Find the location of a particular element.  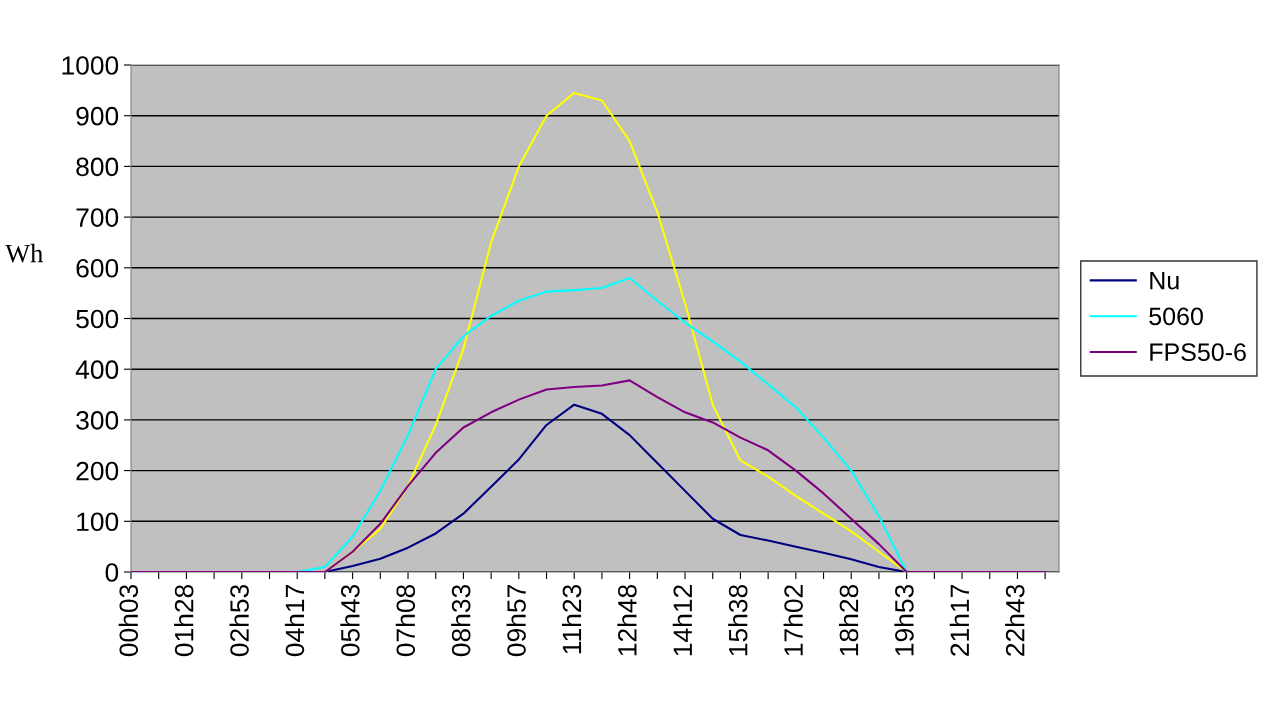

x-tick-label: 12h48 is located at coordinates (627, 620).